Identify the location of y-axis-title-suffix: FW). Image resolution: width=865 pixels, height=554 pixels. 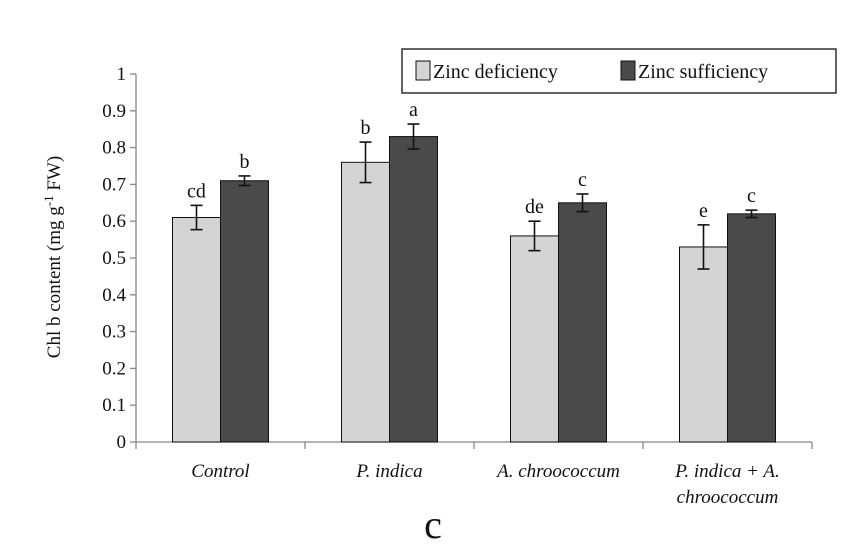
(54, 176).